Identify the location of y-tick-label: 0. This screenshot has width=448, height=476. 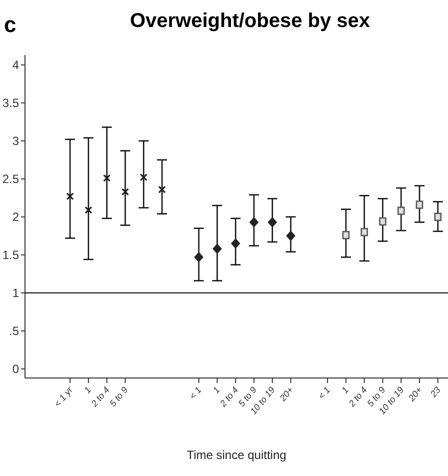
(16, 369).